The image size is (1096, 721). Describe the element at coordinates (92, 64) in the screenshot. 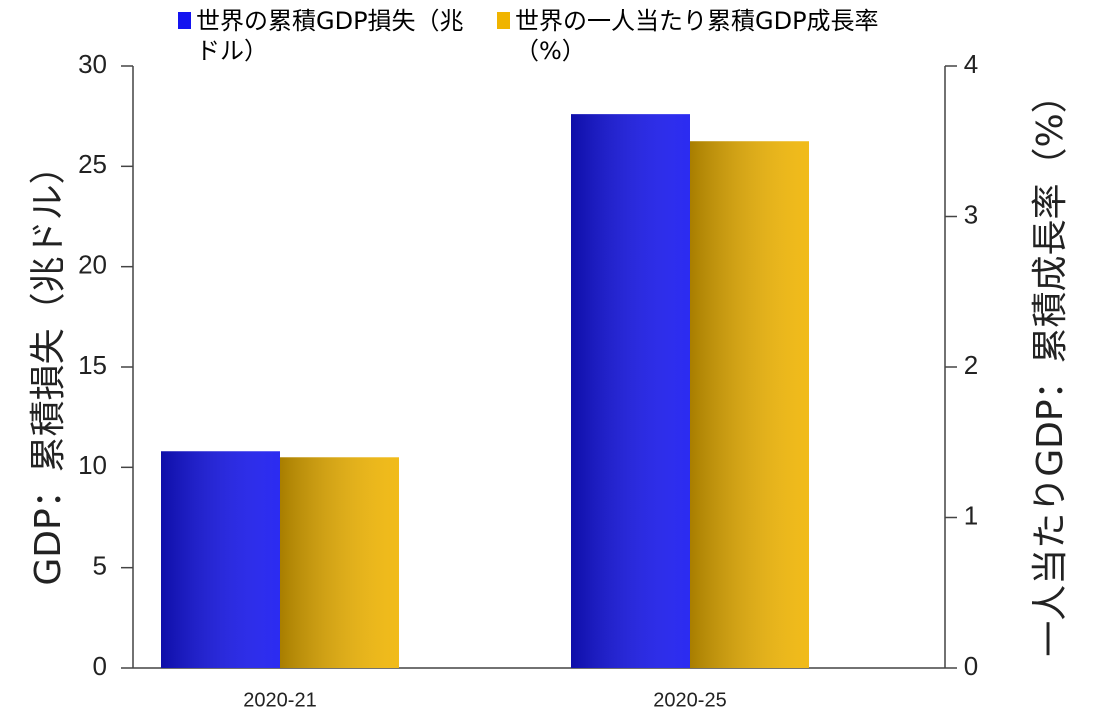

I see `y-tick-label: 30` at that location.